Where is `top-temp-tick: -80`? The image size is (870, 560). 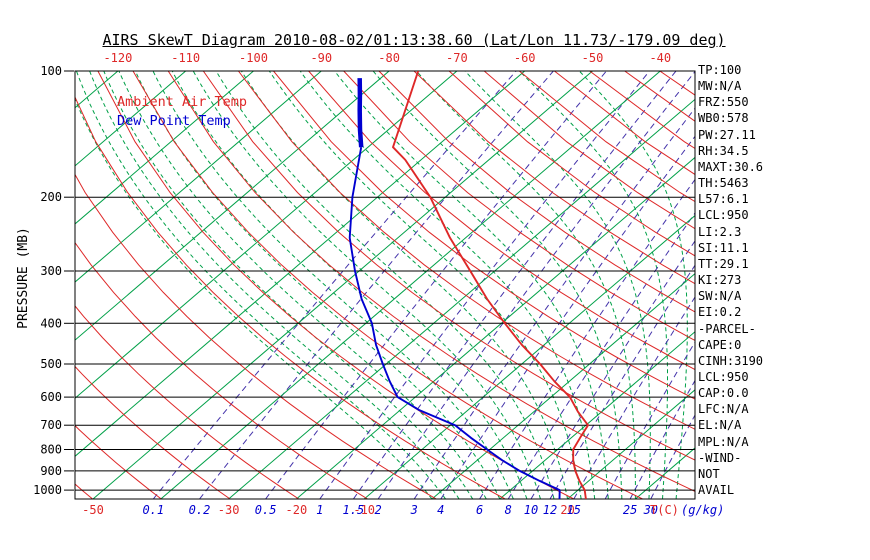 top-temp-tick: -80 is located at coordinates (389, 58).